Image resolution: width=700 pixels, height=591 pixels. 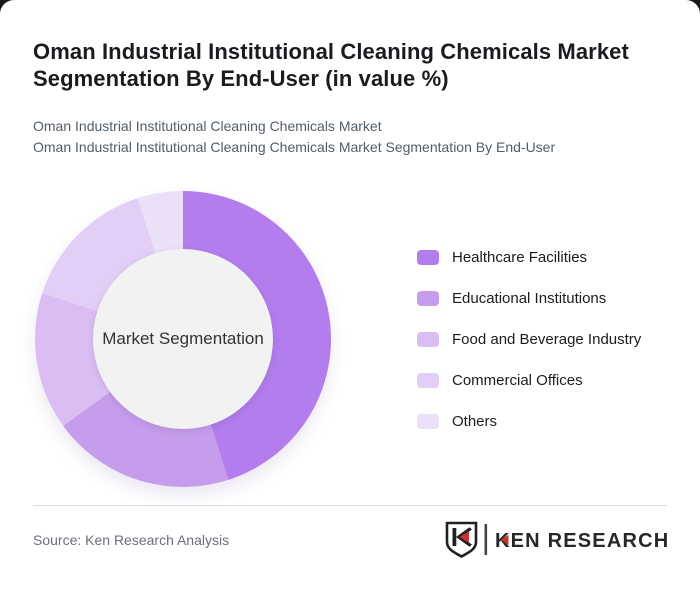 I want to click on logo-k-triangle, so click(x=504, y=539).